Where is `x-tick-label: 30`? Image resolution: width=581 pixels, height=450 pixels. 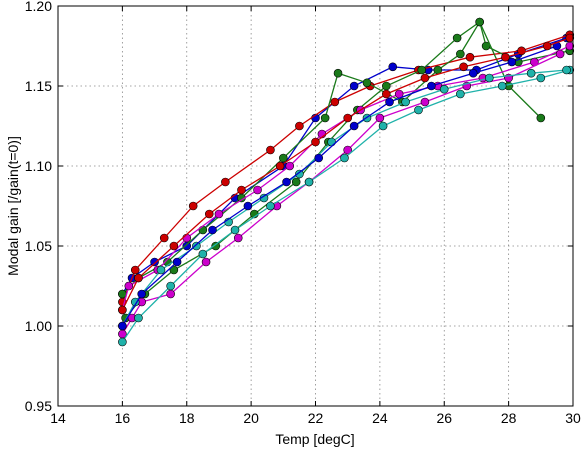
x-tick-label: 30 is located at coordinates (573, 418).